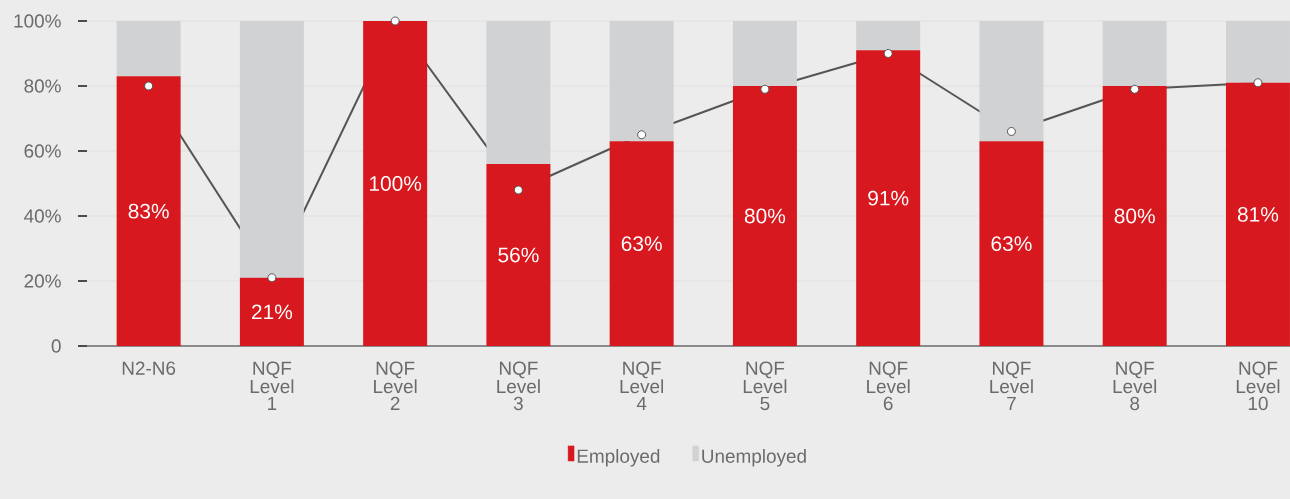 The width and height of the screenshot is (1290, 499). What do you see at coordinates (765, 386) in the screenshot?
I see `x-tick-label: NQF Level 5` at bounding box center [765, 386].